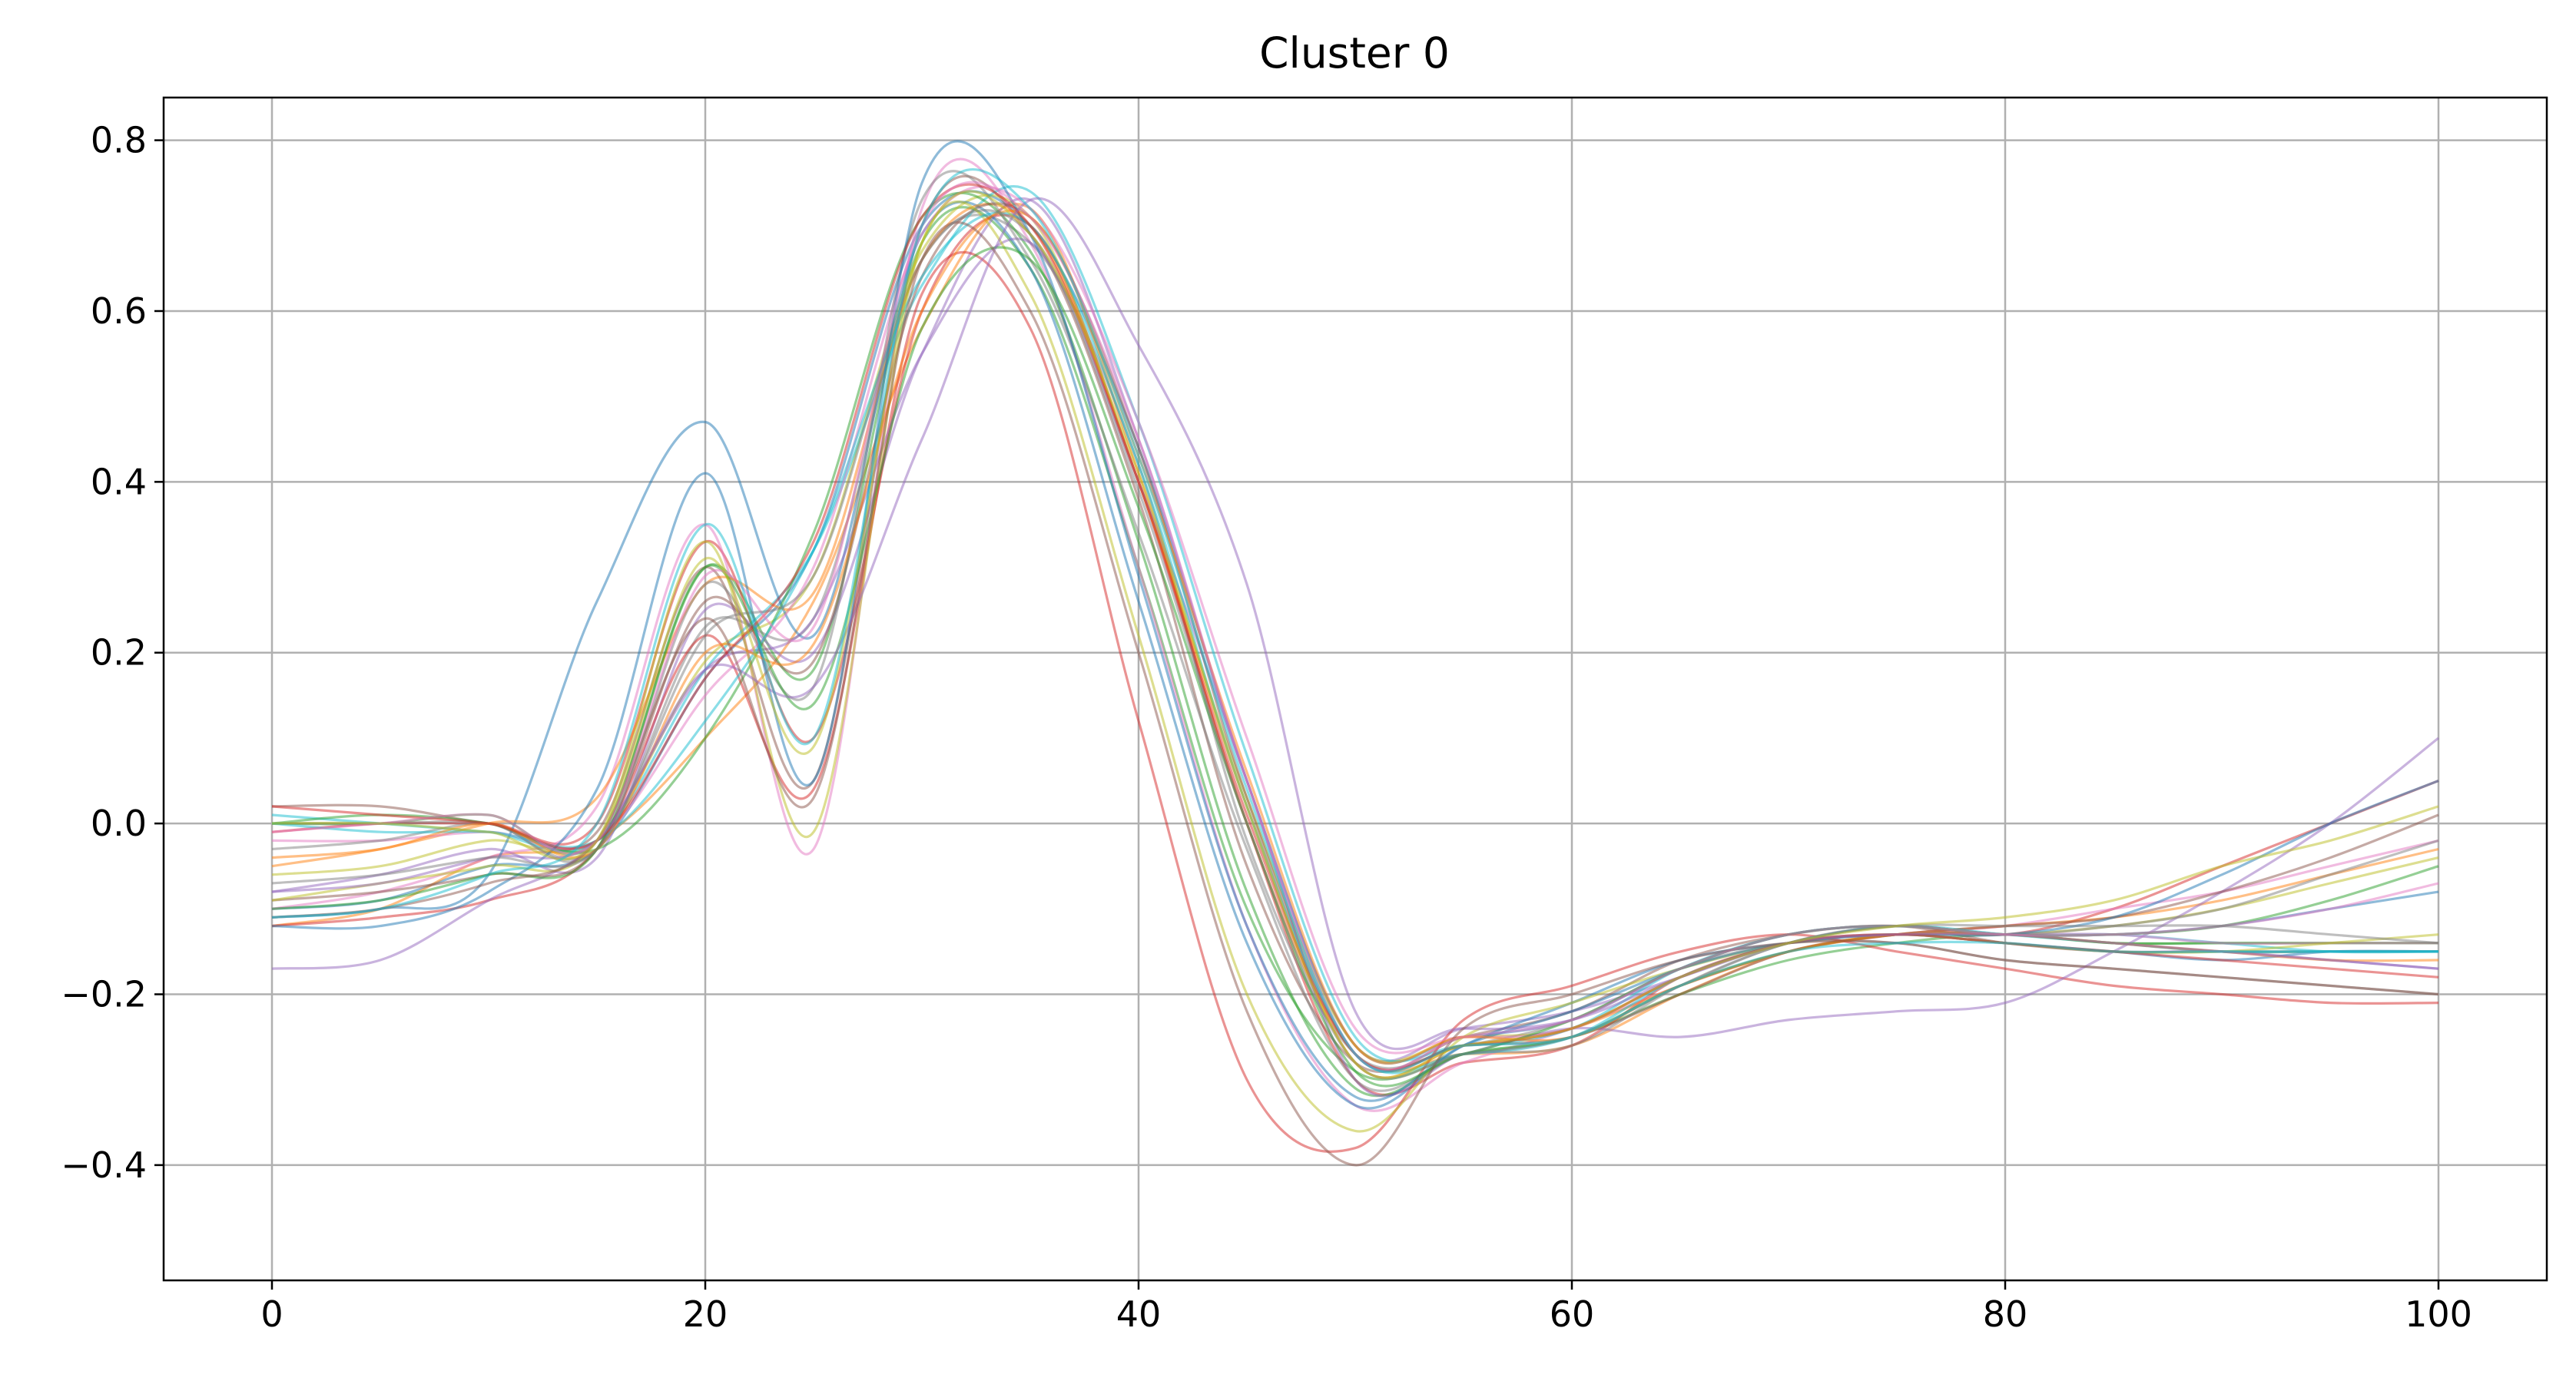 This screenshot has width=2576, height=1381. Describe the element at coordinates (119, 823) in the screenshot. I see `y-tick-label: 0.0` at that location.